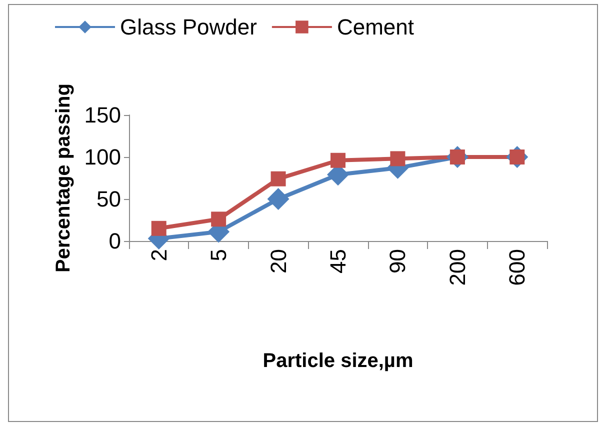  I want to click on x-axis-title: Particle size,µm, so click(338, 361).